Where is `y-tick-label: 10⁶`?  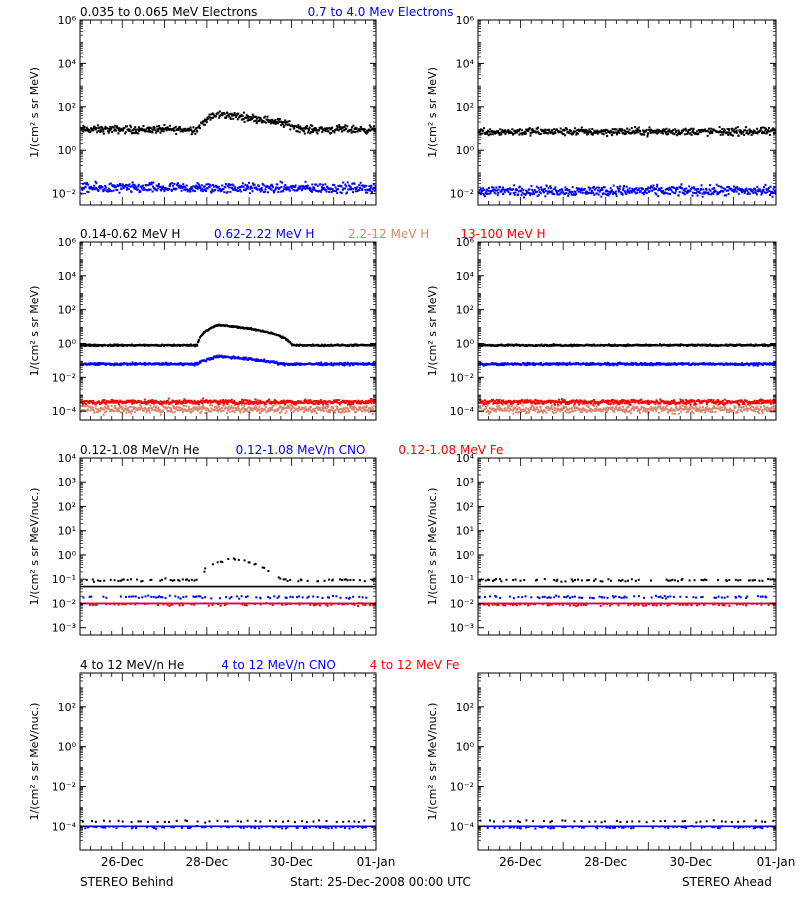 y-tick-label: 10⁶ is located at coordinates (67, 20).